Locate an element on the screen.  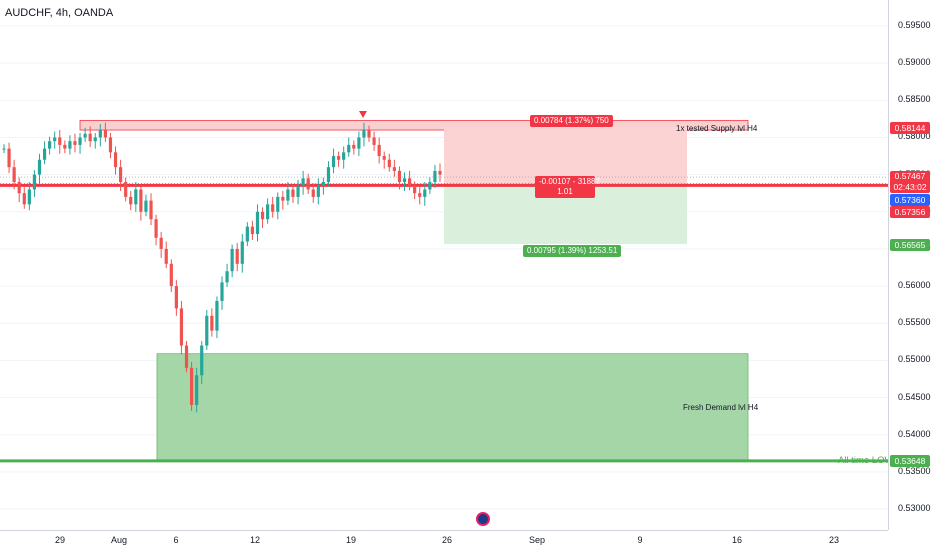
price-tick: 0.53000 is located at coordinates (914, 508).